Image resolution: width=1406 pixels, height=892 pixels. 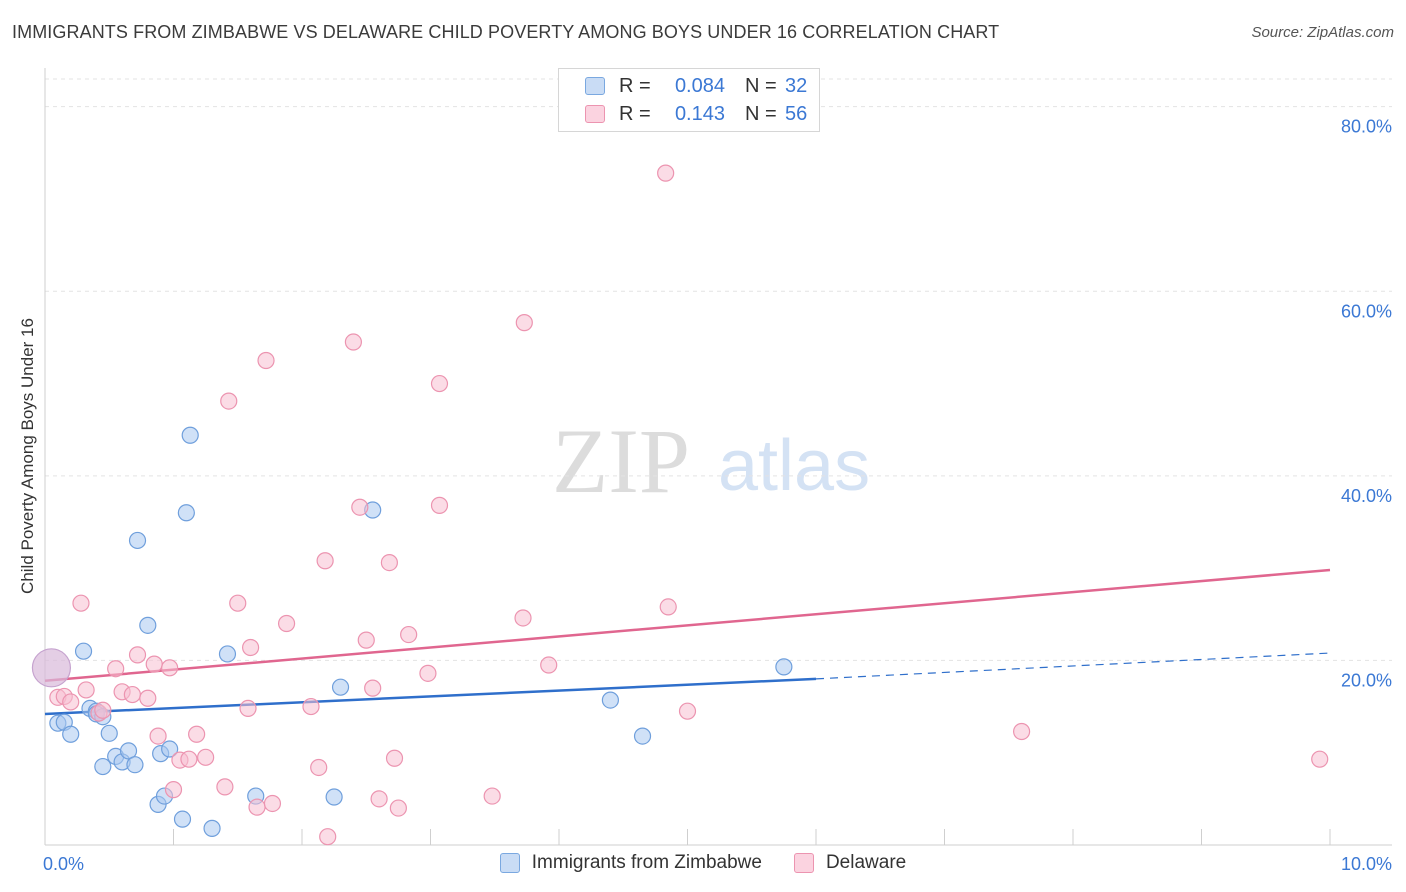 I want to click on series-legend: Immigrants from Zimbabwe Delaware, so click(x=703, y=863).